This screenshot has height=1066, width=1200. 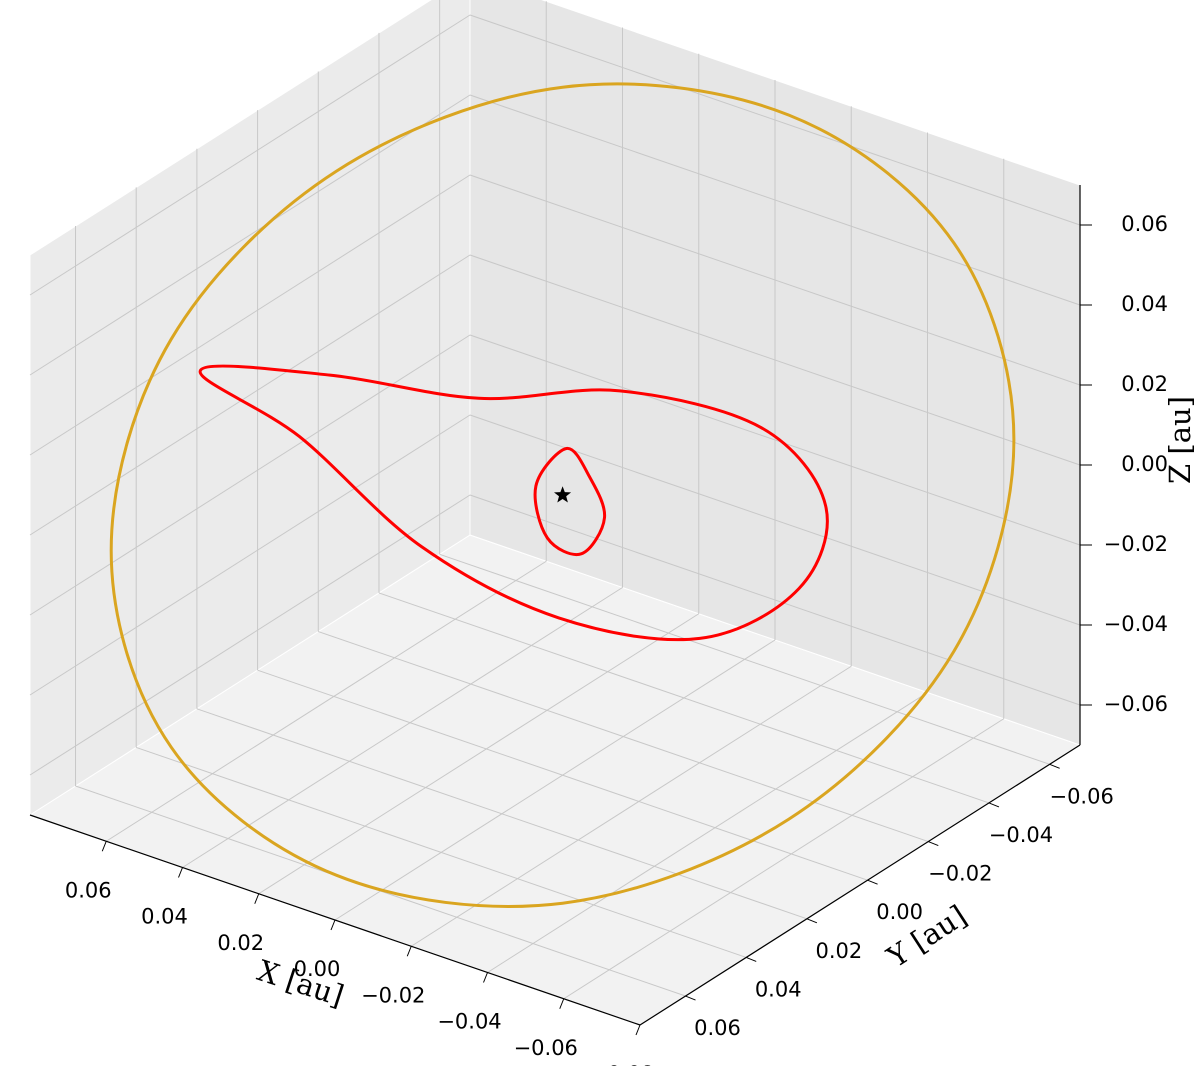 What do you see at coordinates (1144, 464) in the screenshot?
I see `z-tick-label: 0.00` at bounding box center [1144, 464].